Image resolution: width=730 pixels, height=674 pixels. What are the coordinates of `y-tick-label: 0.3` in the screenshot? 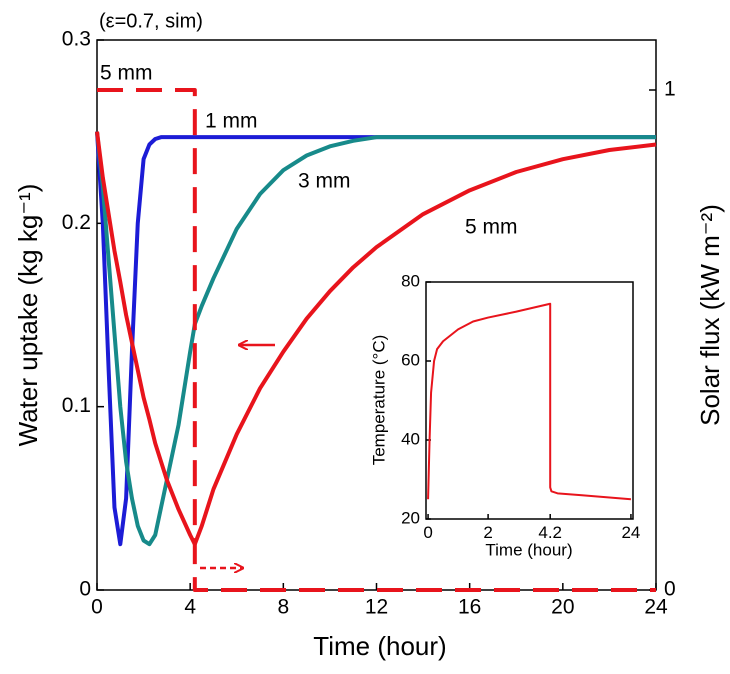 It's located at (76, 39).